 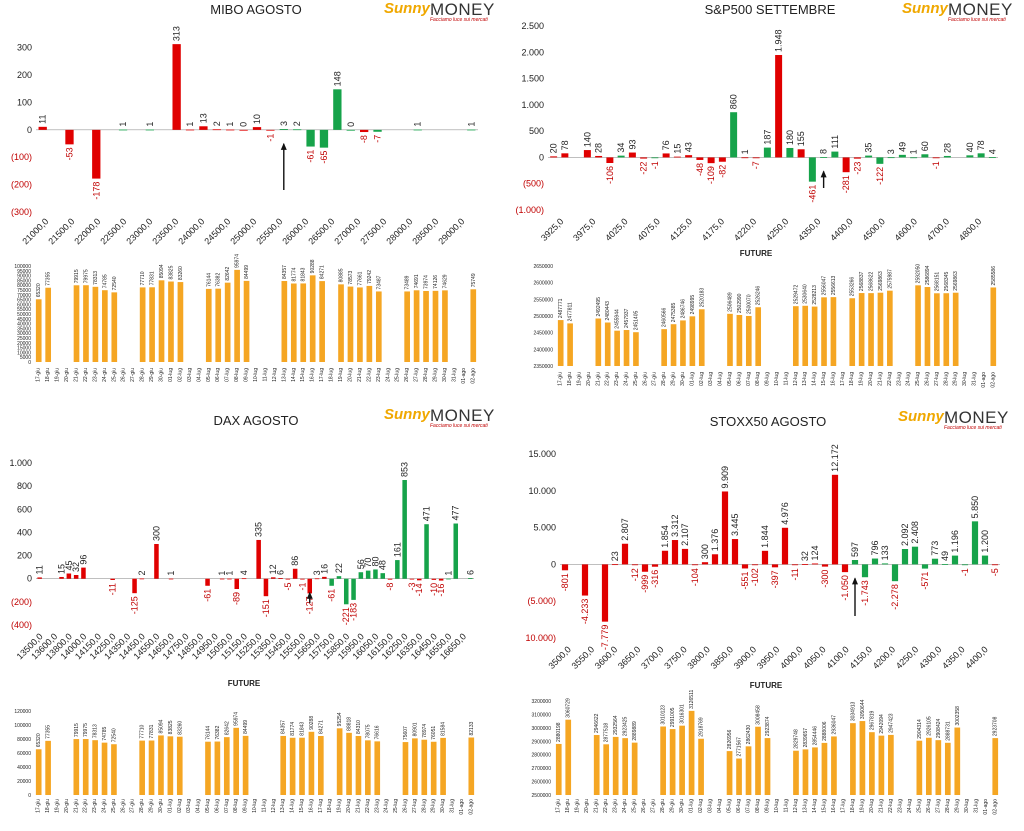 What do you see at coordinates (629, 657) in the screenshot?
I see `x-tick-label: 3650,0` at bounding box center [629, 657].